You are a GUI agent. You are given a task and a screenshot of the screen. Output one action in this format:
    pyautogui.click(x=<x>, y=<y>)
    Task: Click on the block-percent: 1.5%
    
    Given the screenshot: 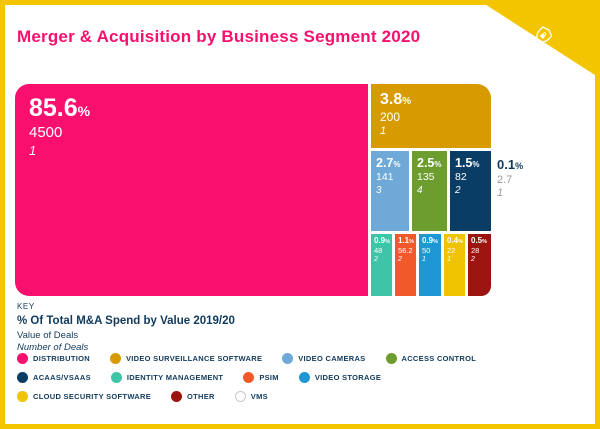 What is the action you would take?
    pyautogui.click(x=467, y=163)
    